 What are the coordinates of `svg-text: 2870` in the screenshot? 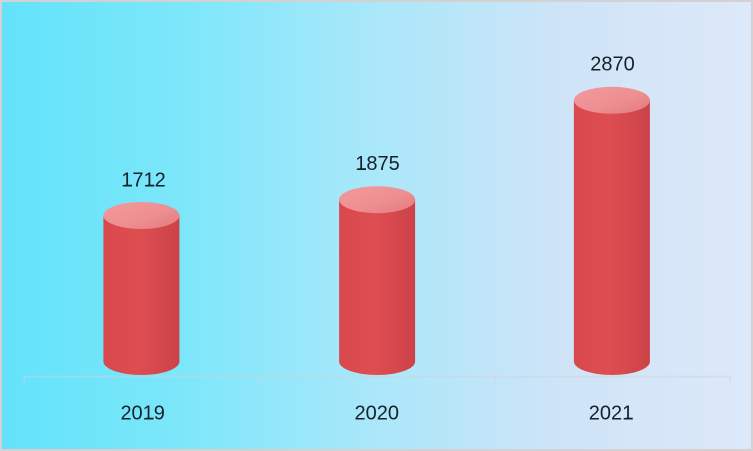 It's located at (612, 64).